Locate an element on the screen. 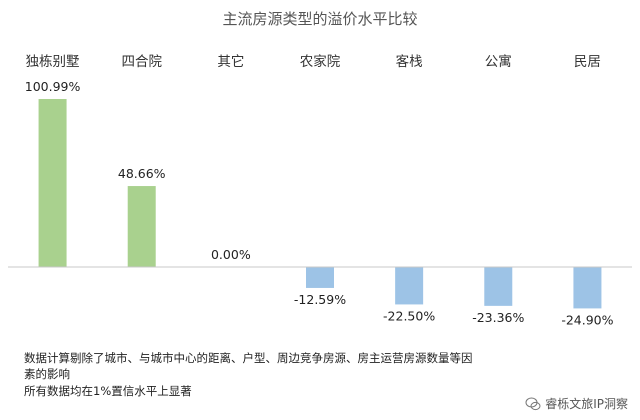  category-label: 四合院 is located at coordinates (141, 62).